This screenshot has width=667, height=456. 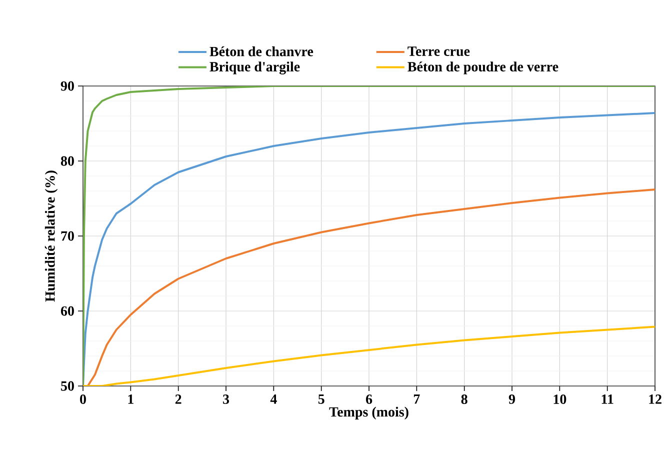 What do you see at coordinates (67, 161) in the screenshot?
I see `y-tick-label: 80` at bounding box center [67, 161].